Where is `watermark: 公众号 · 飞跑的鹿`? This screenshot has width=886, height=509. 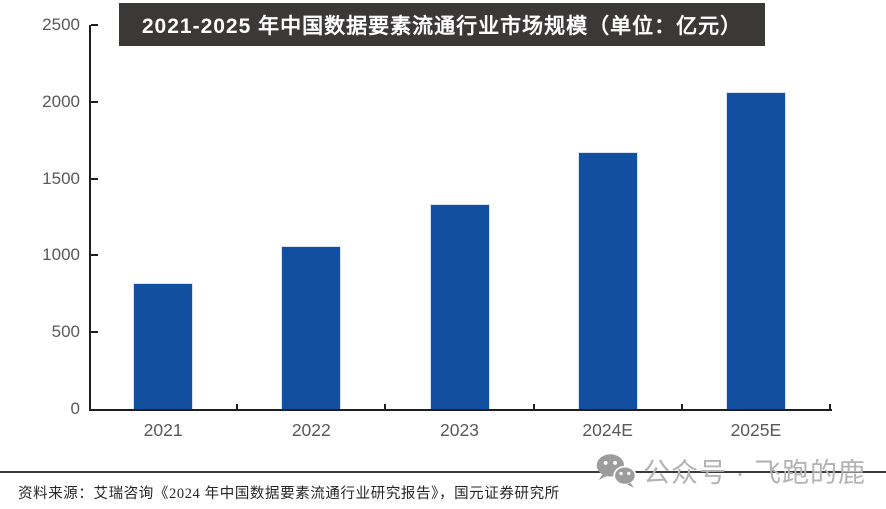 watermark: 公众号 · 飞跑的鹿 is located at coordinates (730, 470).